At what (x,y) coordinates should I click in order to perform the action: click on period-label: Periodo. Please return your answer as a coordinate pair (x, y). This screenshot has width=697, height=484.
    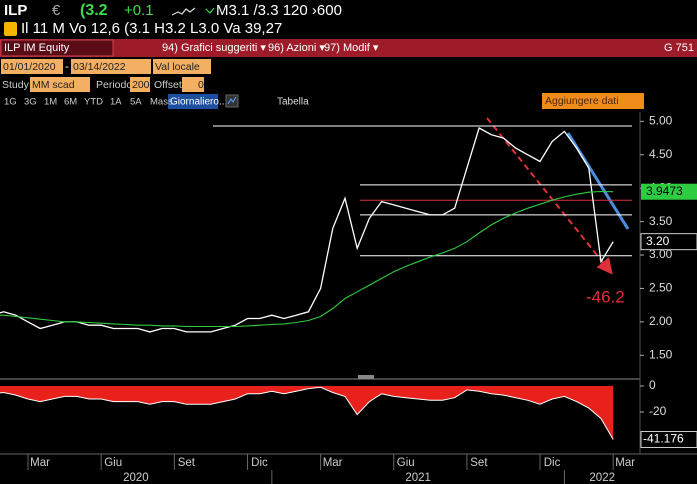
    Looking at the image, I should click on (114, 85).